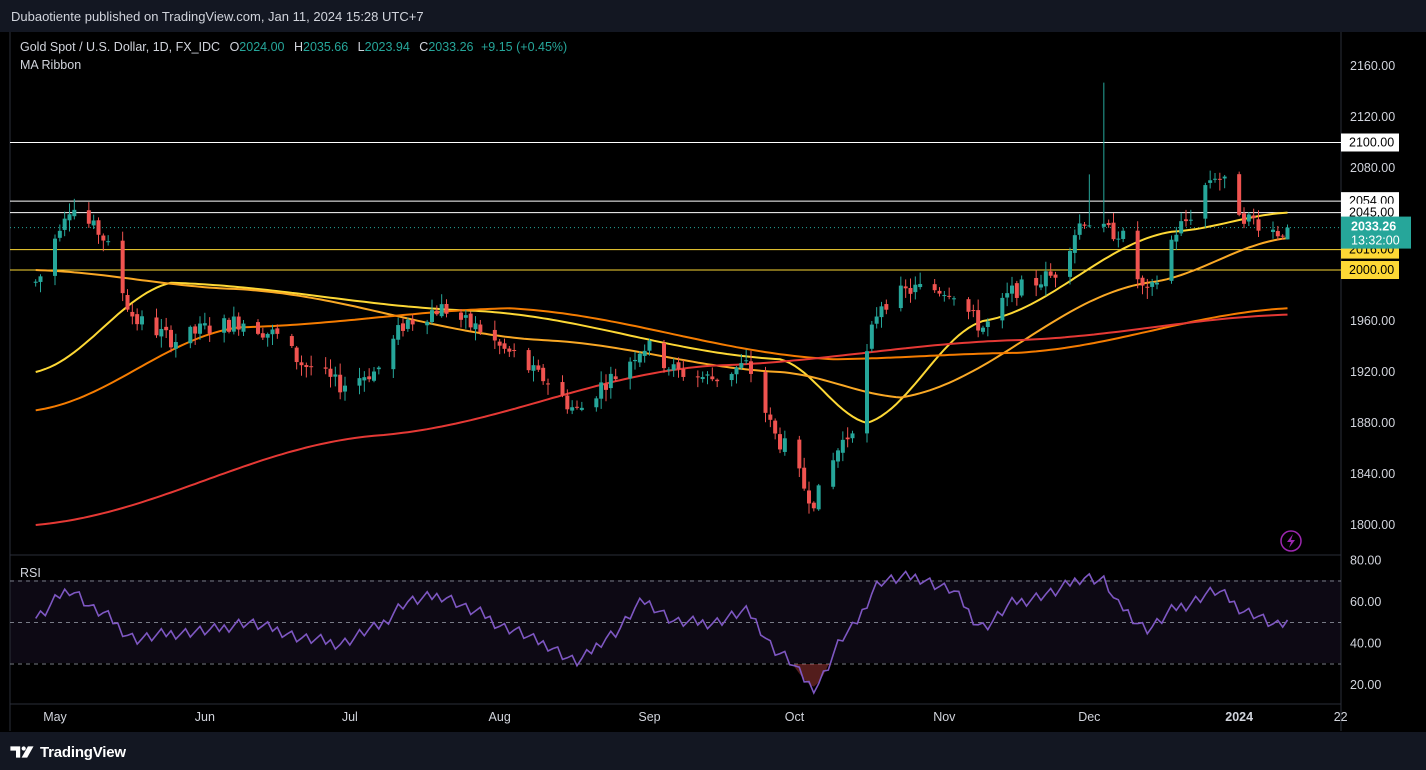 The image size is (1426, 770). What do you see at coordinates (1372, 168) in the screenshot?
I see `price-tick-label: 2080.00` at bounding box center [1372, 168].